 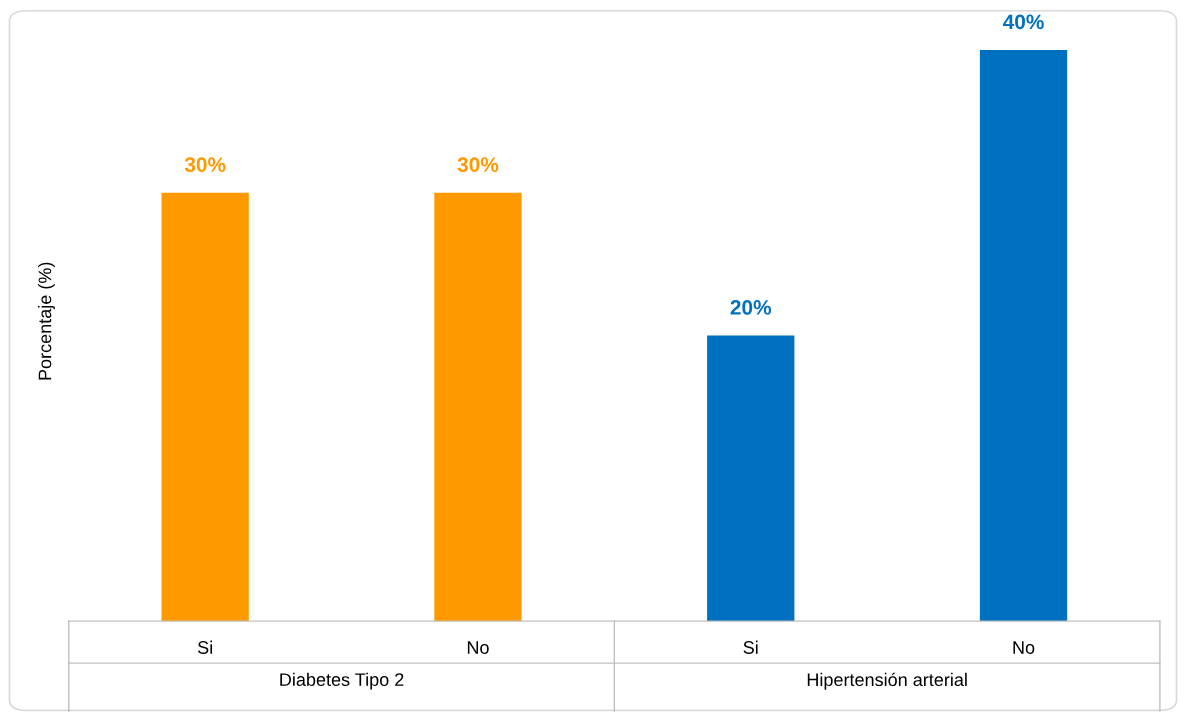 What do you see at coordinates (1023, 22) in the screenshot?
I see `data-label: 40%` at bounding box center [1023, 22].